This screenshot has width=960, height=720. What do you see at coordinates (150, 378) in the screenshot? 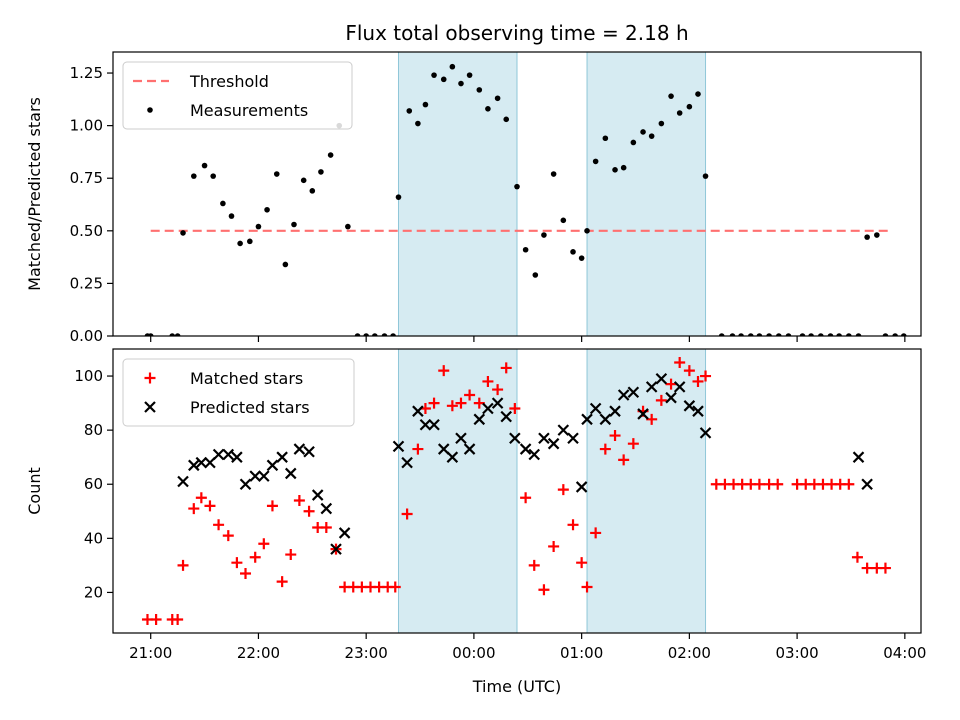
I see `legend-matched-swatch` at bounding box center [150, 378].